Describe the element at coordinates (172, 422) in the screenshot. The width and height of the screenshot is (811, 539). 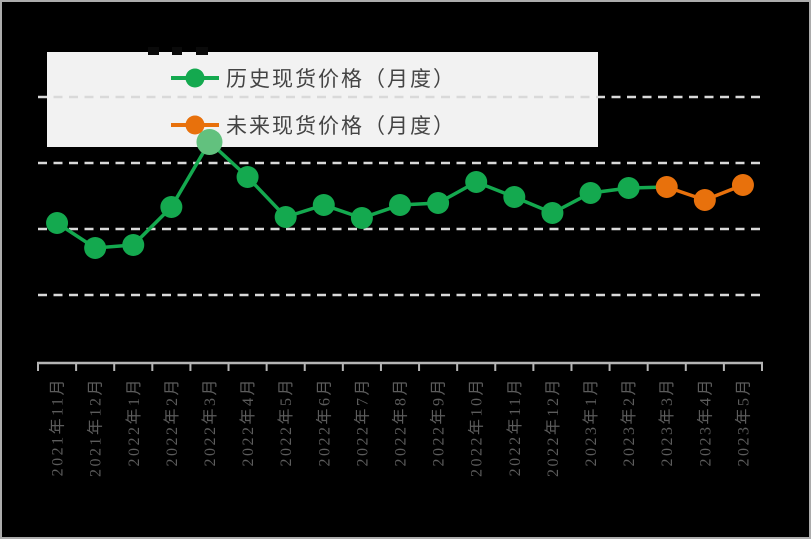
I see `x-axis-label: 2022年2月` at that location.